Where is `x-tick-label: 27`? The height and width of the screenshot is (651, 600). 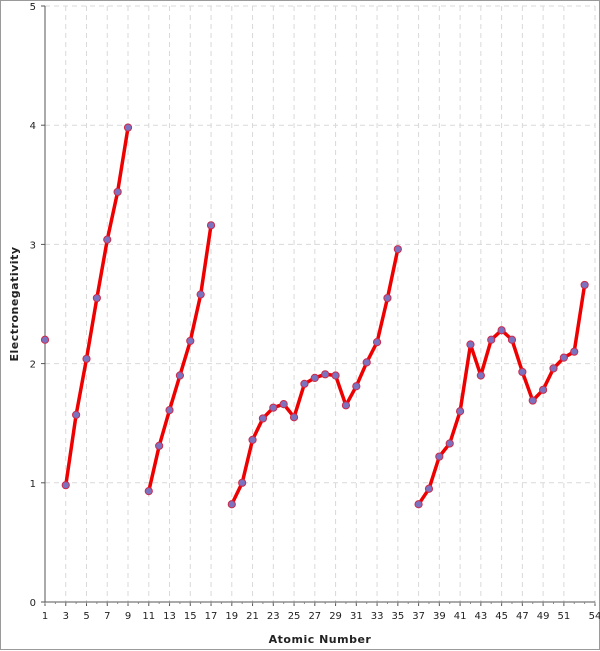 x-tick-label: 27 is located at coordinates (314, 616).